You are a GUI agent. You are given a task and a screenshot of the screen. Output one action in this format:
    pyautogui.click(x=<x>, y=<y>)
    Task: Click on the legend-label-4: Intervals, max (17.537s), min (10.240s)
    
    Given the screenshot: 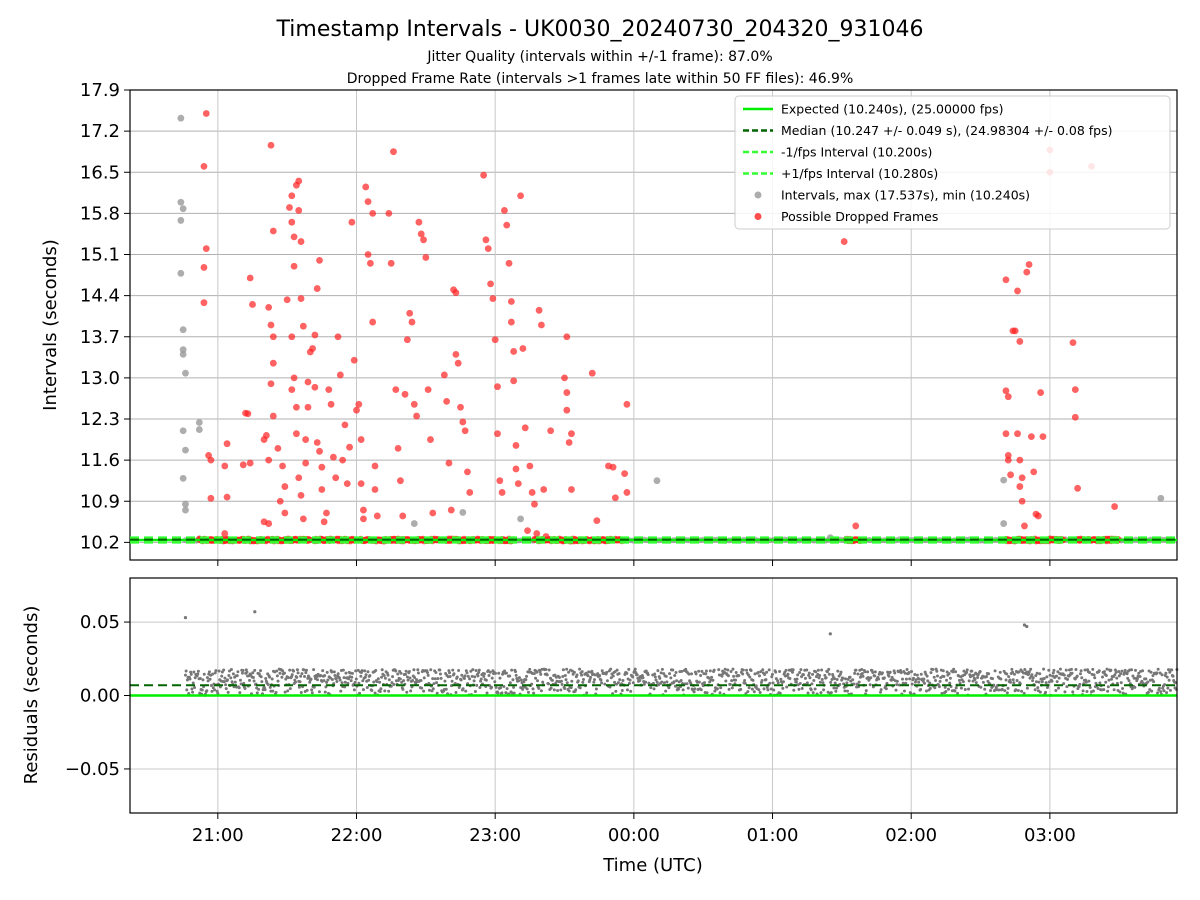 What is the action you would take?
    pyautogui.click(x=905, y=195)
    